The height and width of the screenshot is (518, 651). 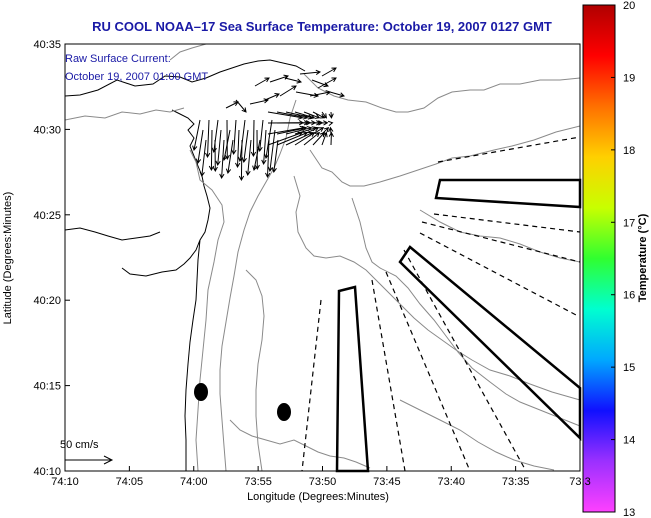 What do you see at coordinates (599, 258) in the screenshot?
I see `colorbar` at bounding box center [599, 258].